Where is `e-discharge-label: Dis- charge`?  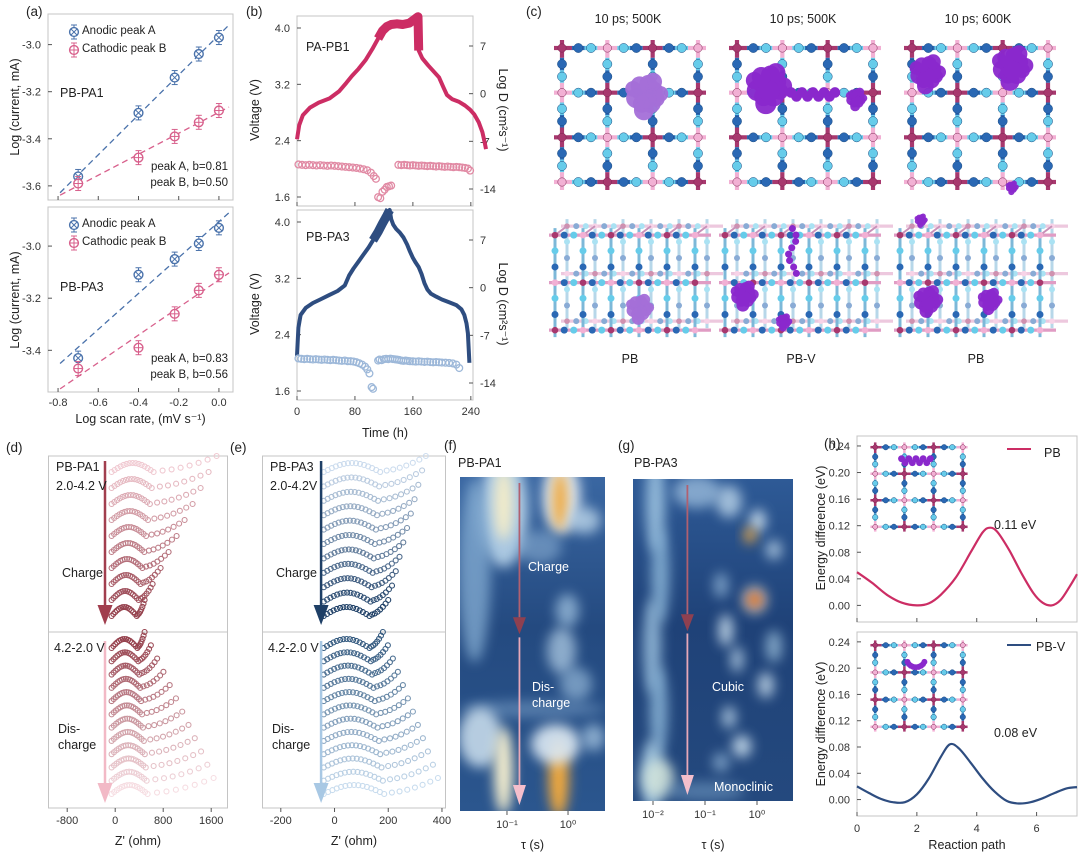 e-discharge-label: Dis- charge is located at coordinates (291, 737).